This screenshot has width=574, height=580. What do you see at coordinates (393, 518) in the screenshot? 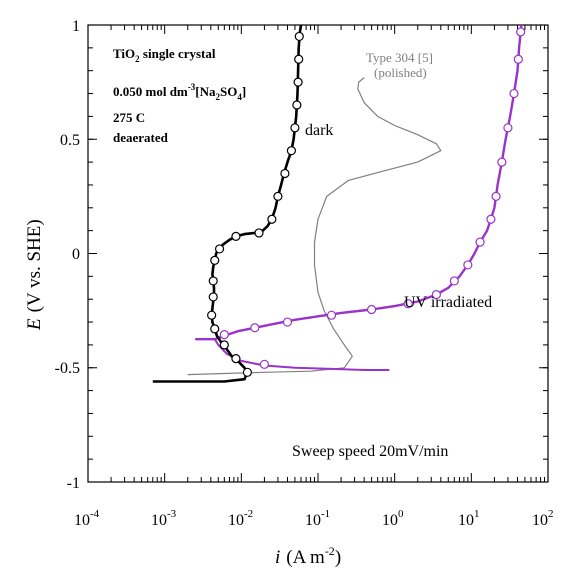
I see `x-tick-label-1e0: 10⁰` at bounding box center [393, 518].